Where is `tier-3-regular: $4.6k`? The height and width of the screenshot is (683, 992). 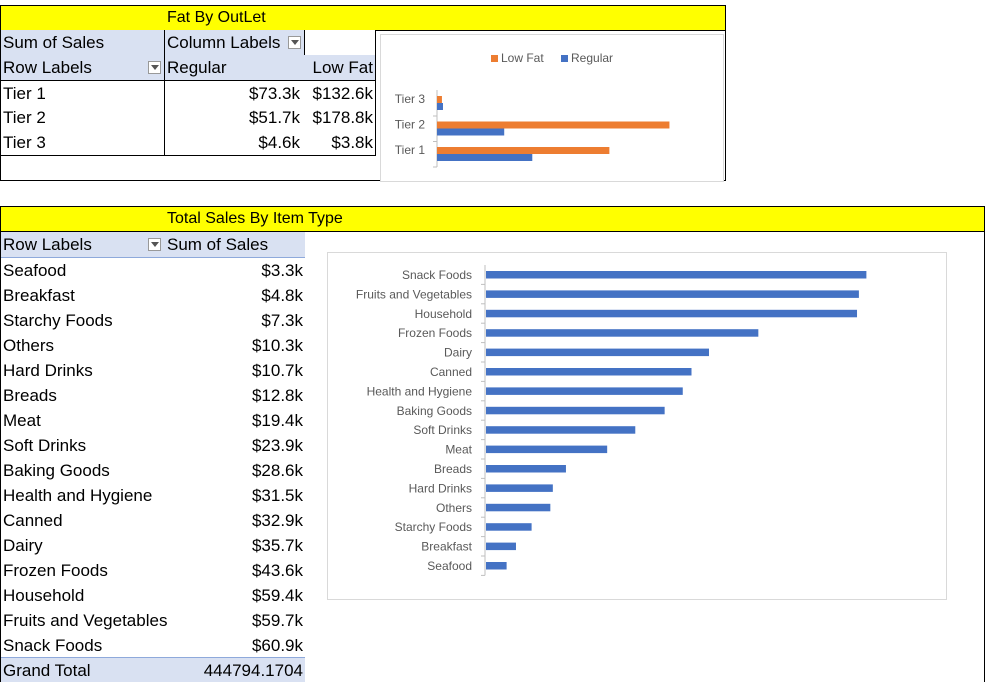
tier-3-regular: $4.6k is located at coordinates (279, 142).